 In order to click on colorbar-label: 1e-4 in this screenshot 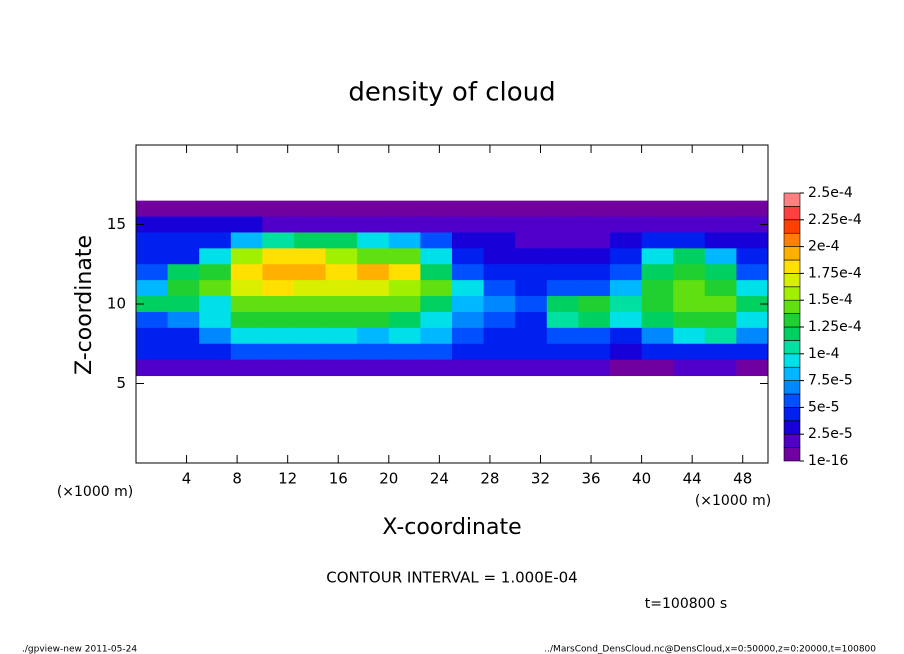, I will do `click(824, 354)`.